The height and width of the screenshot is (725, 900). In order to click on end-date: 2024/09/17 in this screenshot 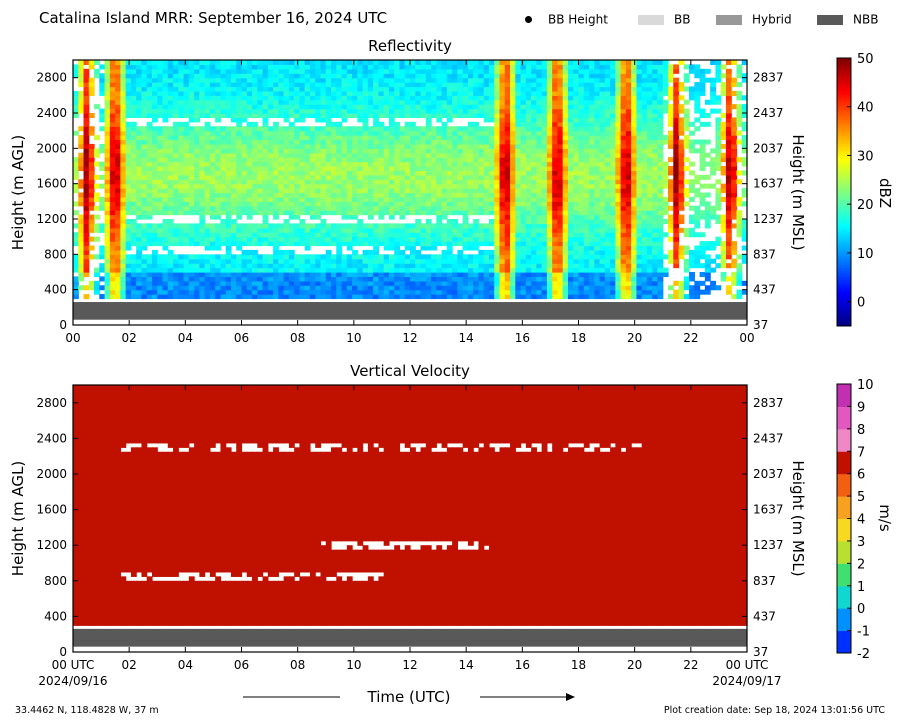, I will do `click(746, 681)`.